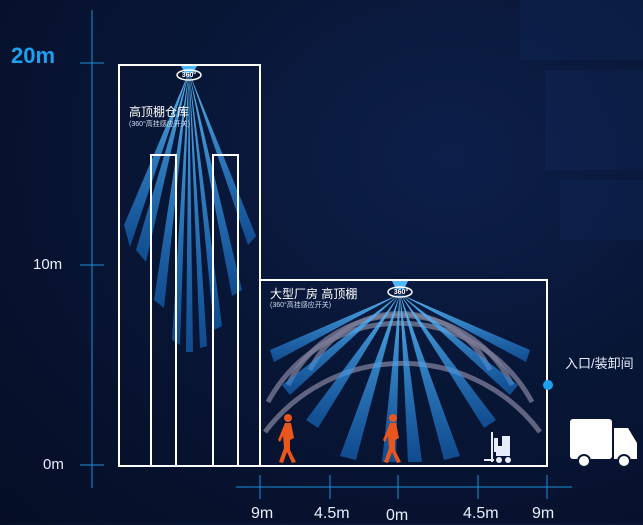 This screenshot has height=525, width=643. I want to click on warehouse-sensor-icon, so click(189, 73).